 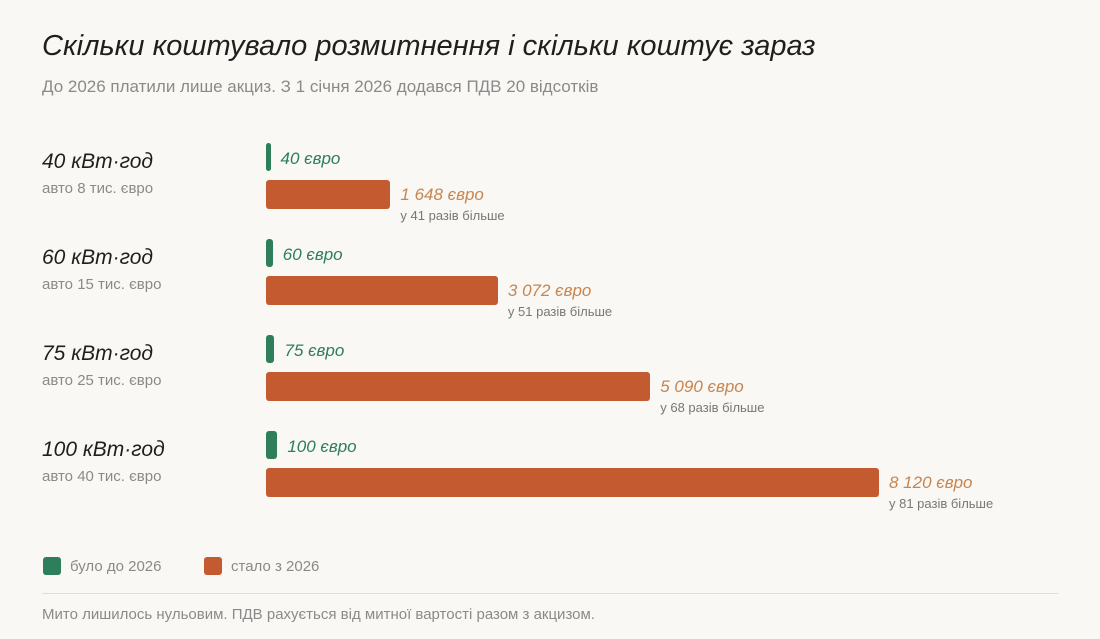 What do you see at coordinates (560, 311) in the screenshot?
I see `ratio-annotation: у 51 разів більше` at bounding box center [560, 311].